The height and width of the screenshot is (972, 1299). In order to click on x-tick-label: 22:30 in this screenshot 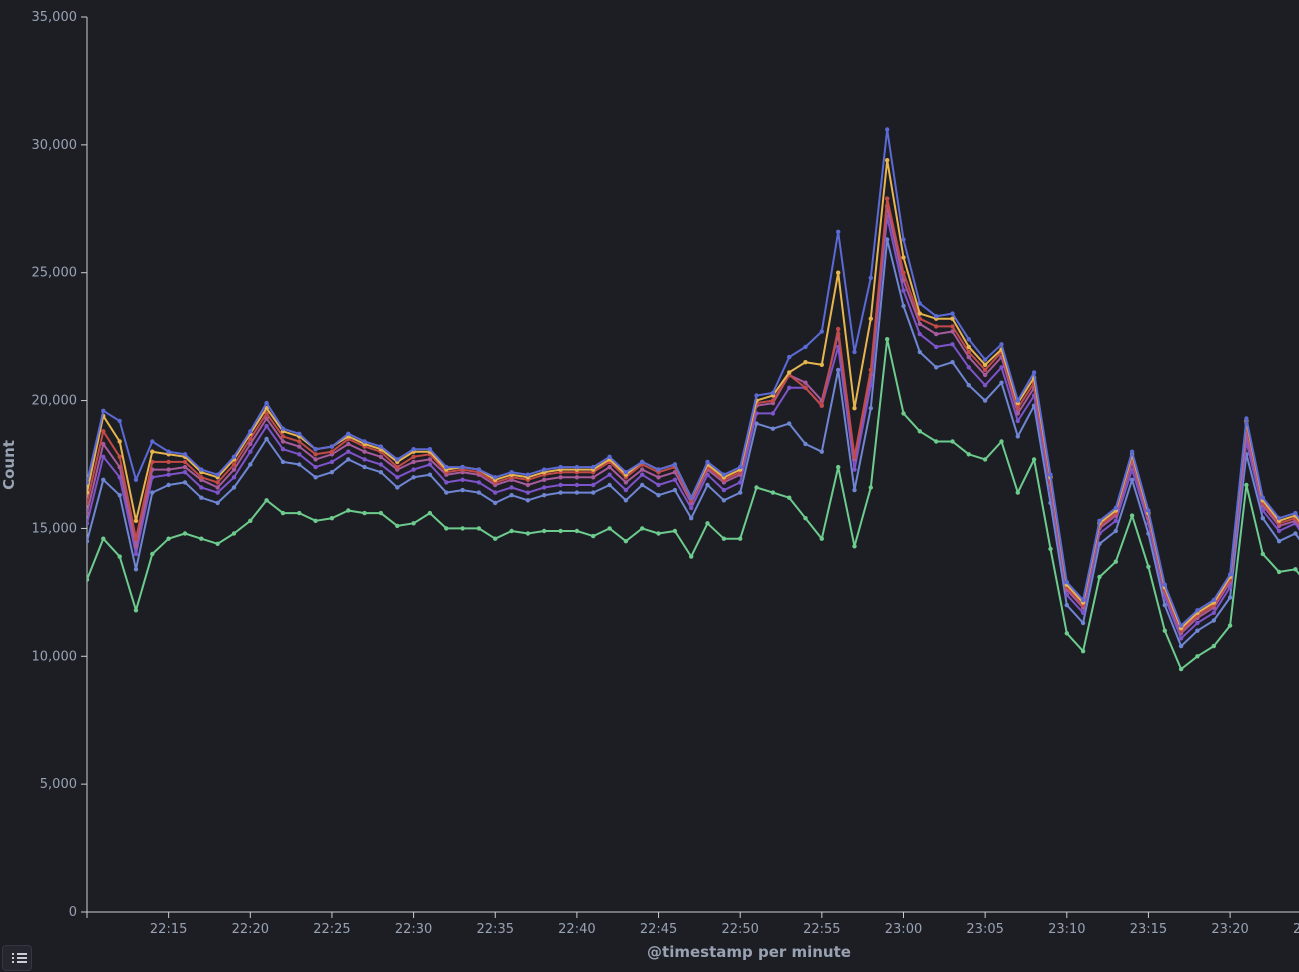, I will do `click(413, 929)`.